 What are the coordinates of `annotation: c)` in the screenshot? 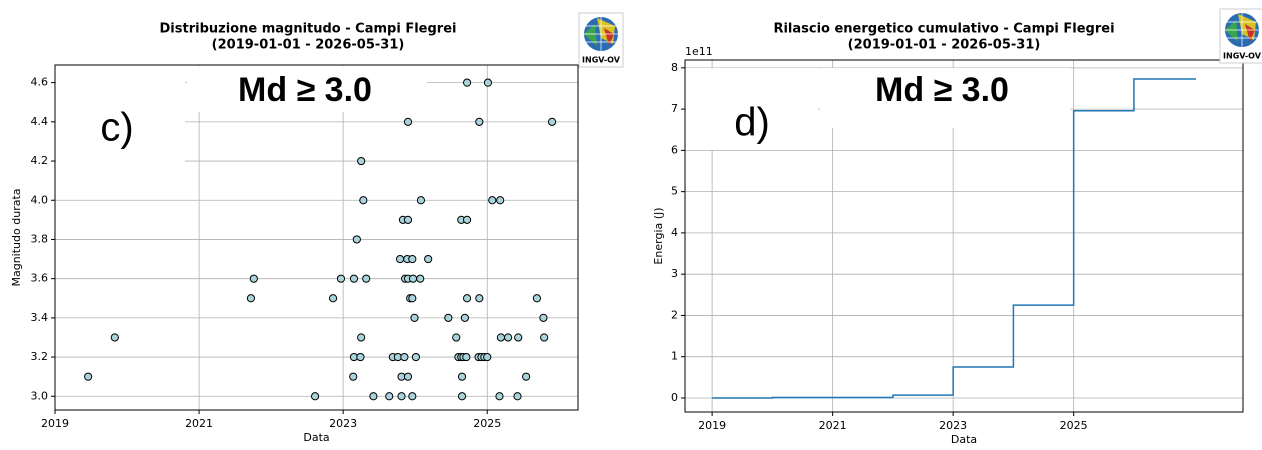 It's located at (116, 128).